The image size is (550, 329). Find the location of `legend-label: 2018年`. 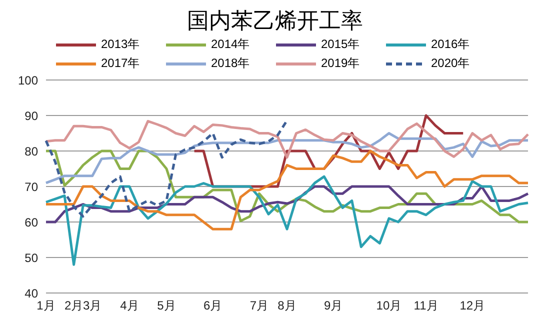

legend-label: 2018年 is located at coordinates (230, 63).